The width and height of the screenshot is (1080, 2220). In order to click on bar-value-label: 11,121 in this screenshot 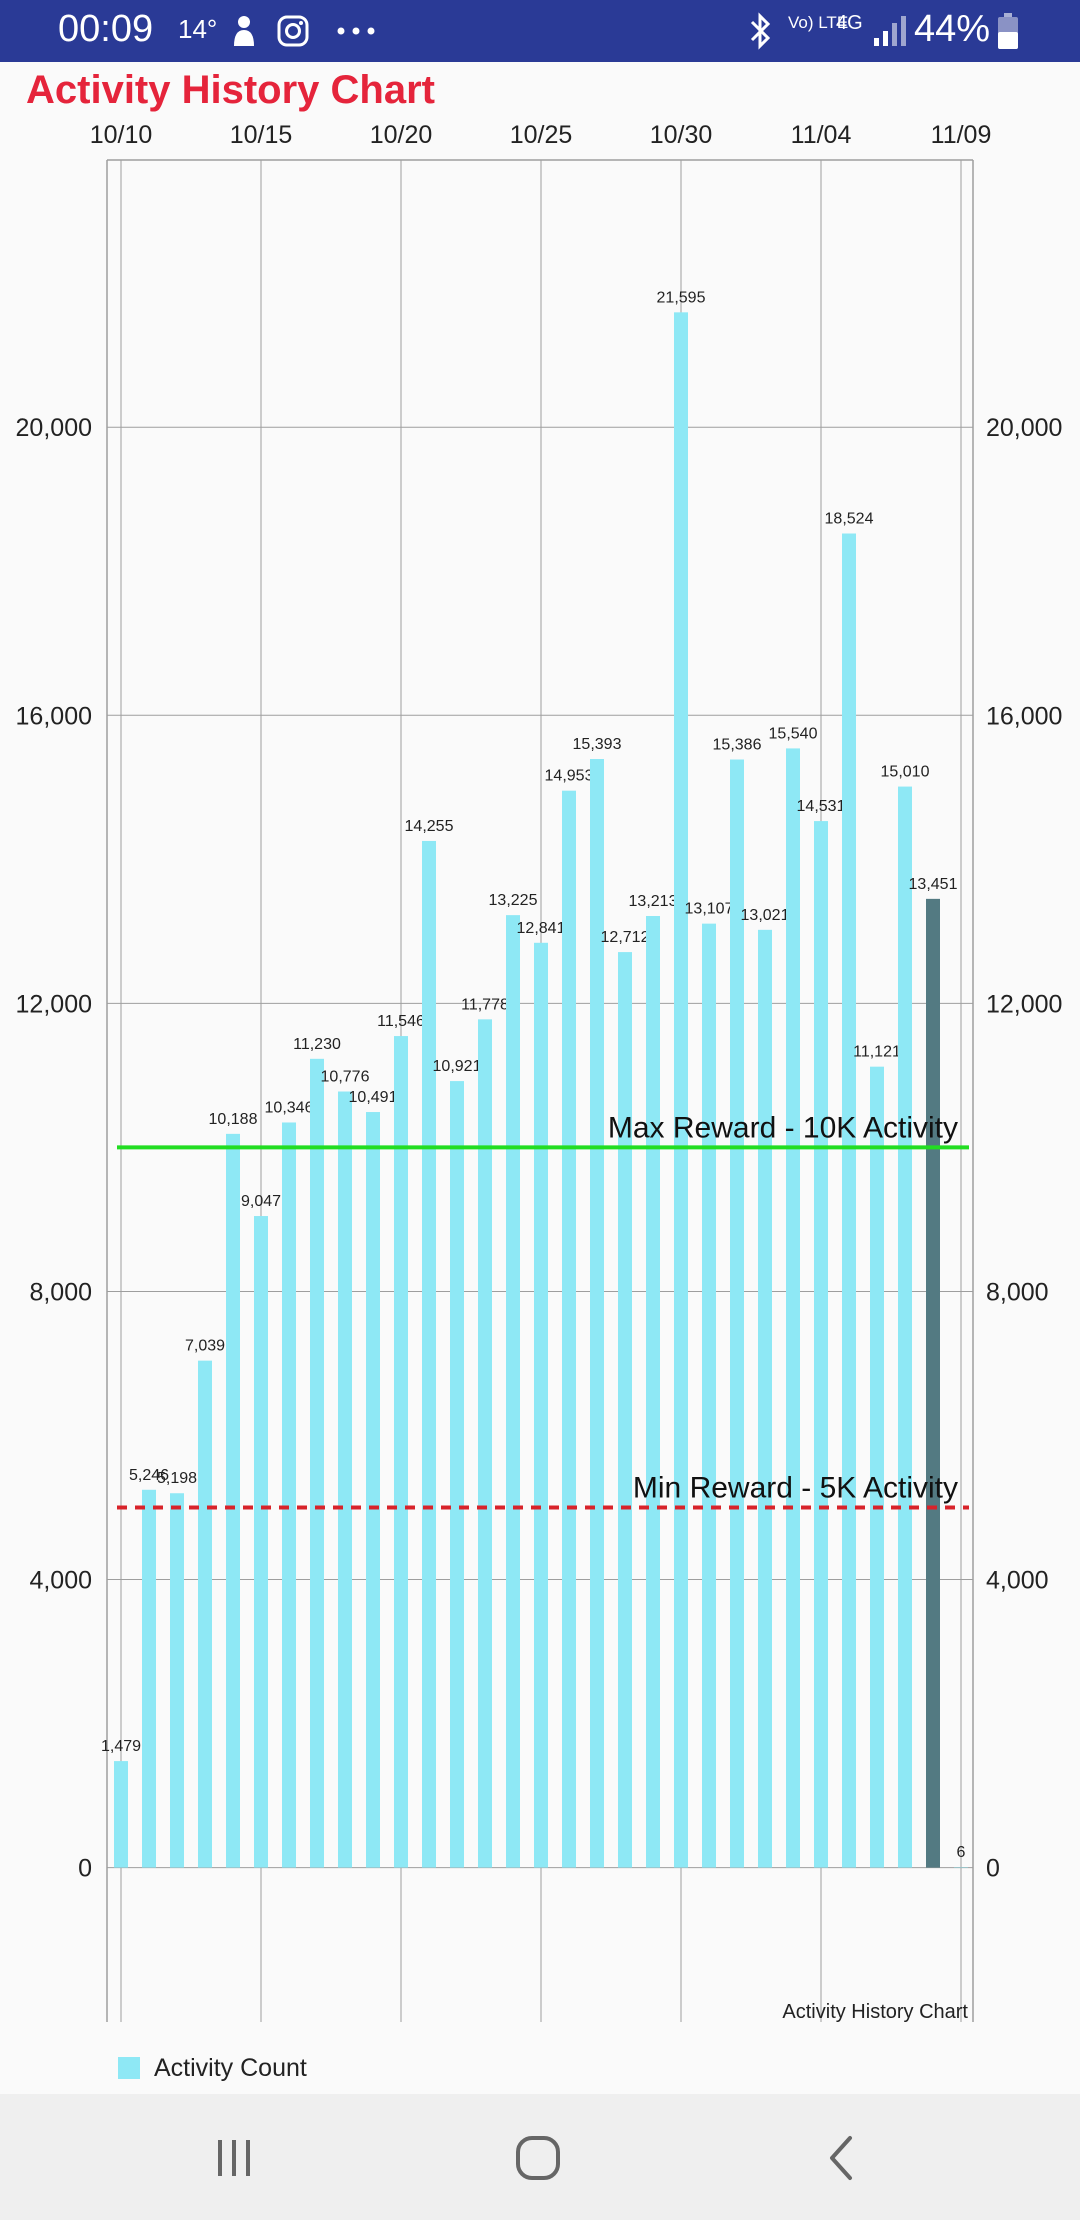, I will do `click(877, 1052)`.